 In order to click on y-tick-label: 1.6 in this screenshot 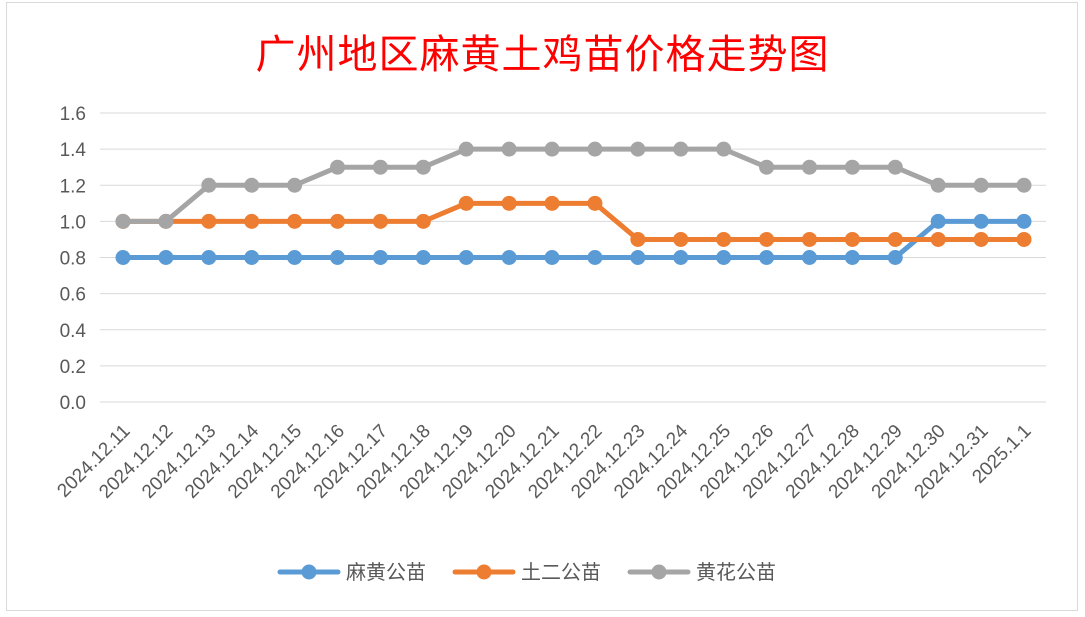, I will do `click(73, 114)`.